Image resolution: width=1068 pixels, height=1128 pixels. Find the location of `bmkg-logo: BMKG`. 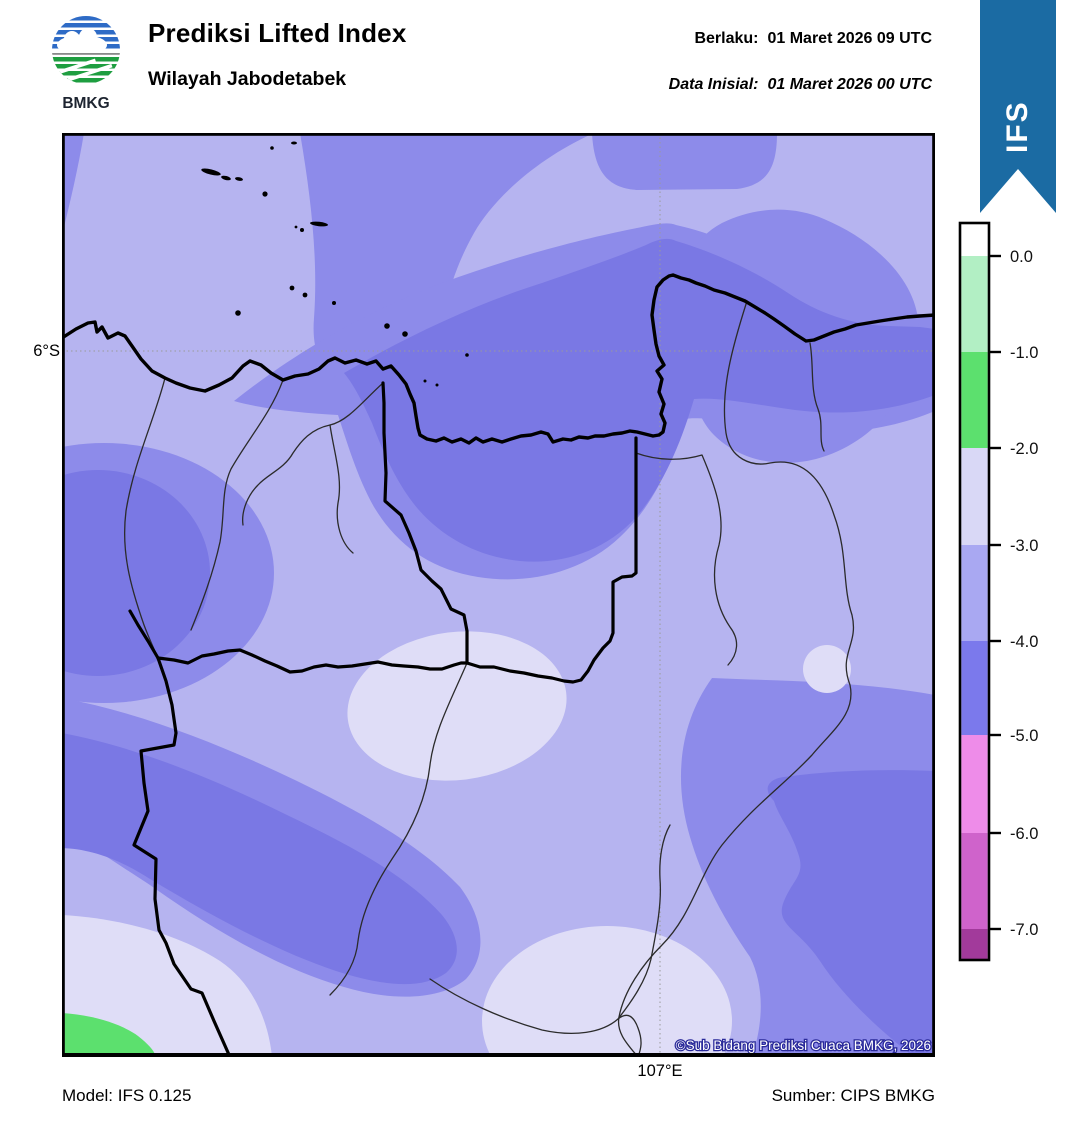

bmkg-logo: BMKG is located at coordinates (86, 64).